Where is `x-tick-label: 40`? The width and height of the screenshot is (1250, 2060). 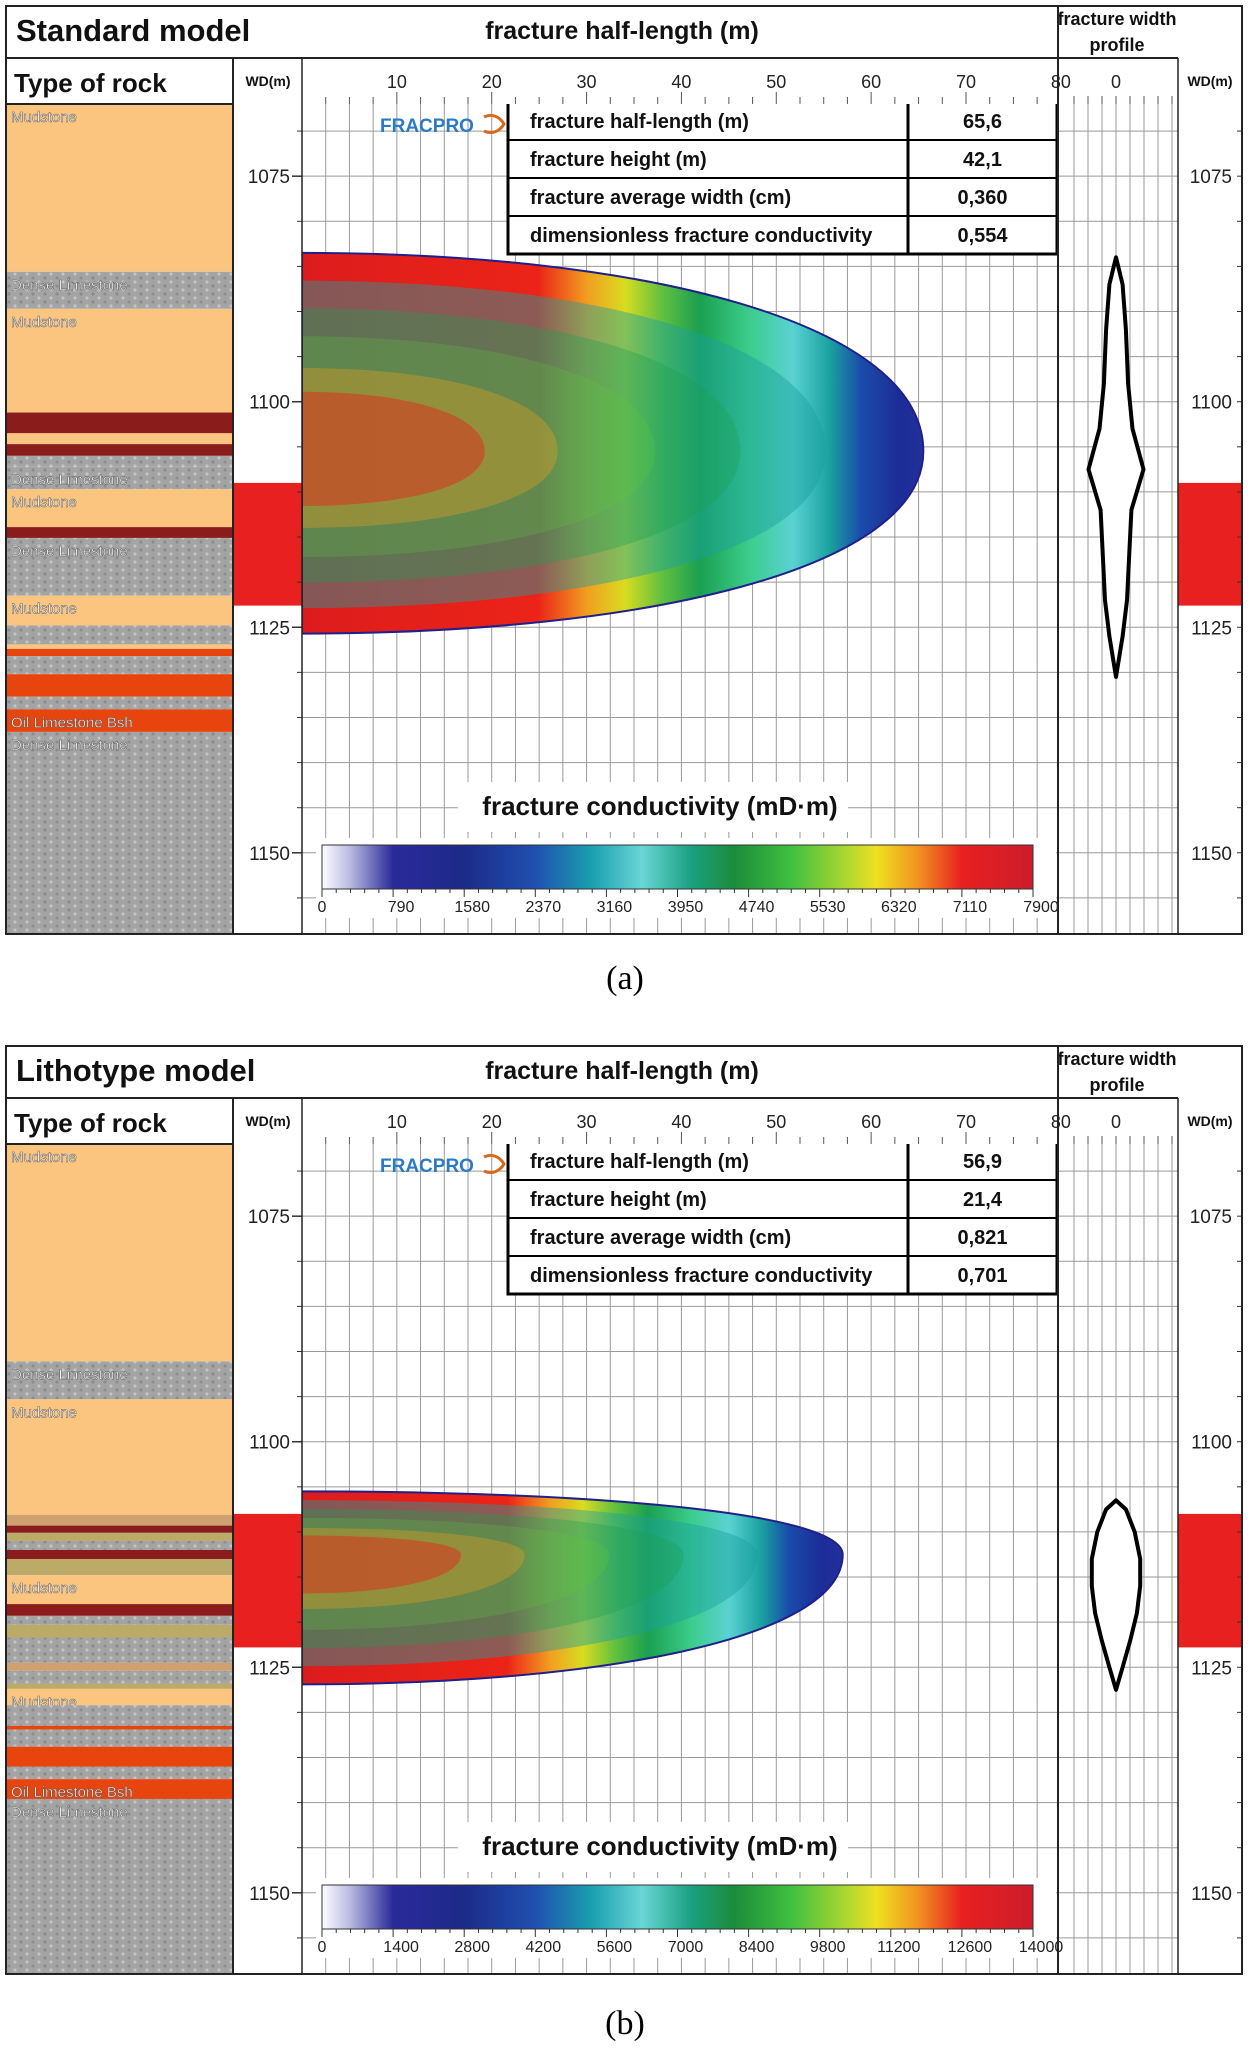 x-tick-label: 40 is located at coordinates (681, 82).